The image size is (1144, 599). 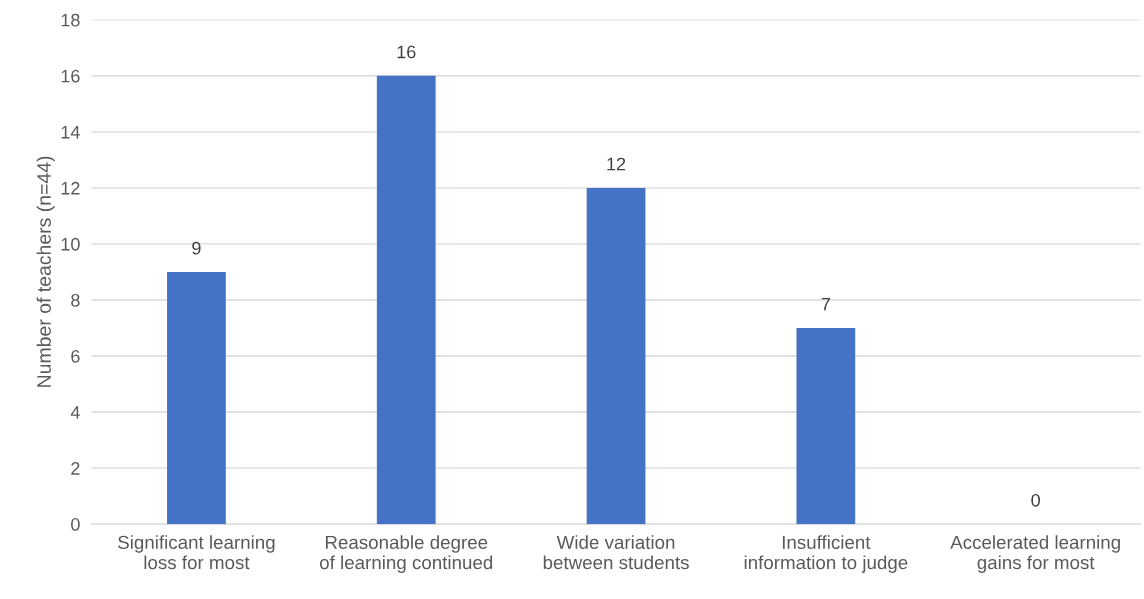 I want to click on x-tick-label: Significant learning loss for most, so click(x=196, y=552).